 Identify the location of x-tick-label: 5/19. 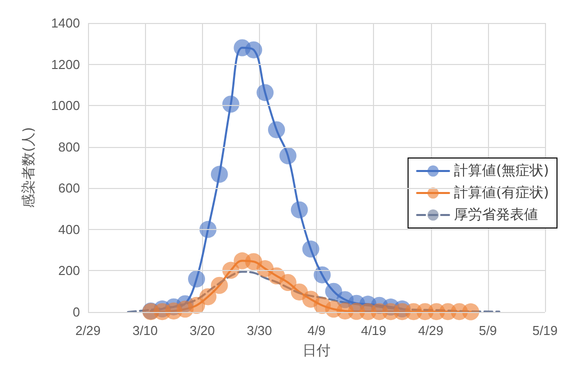
(545, 330).